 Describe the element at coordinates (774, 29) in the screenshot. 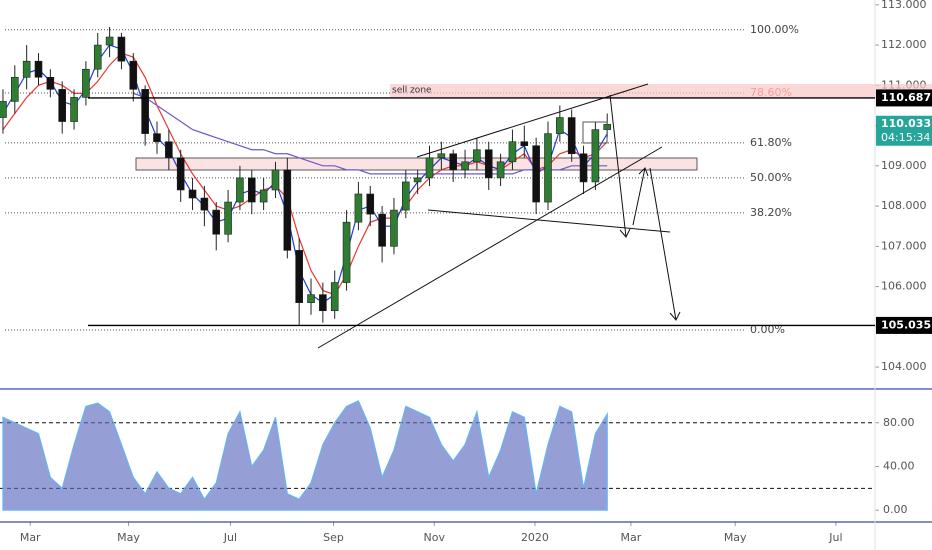

I see `fib-label: 100.00%` at that location.